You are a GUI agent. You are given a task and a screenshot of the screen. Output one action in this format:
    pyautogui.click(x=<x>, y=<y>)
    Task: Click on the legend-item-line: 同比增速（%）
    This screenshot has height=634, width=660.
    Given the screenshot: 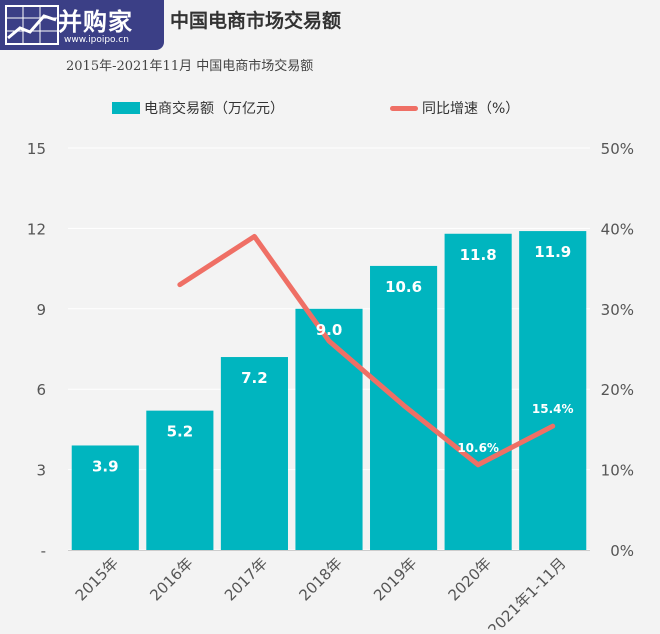 What is the action you would take?
    pyautogui.click(x=454, y=108)
    